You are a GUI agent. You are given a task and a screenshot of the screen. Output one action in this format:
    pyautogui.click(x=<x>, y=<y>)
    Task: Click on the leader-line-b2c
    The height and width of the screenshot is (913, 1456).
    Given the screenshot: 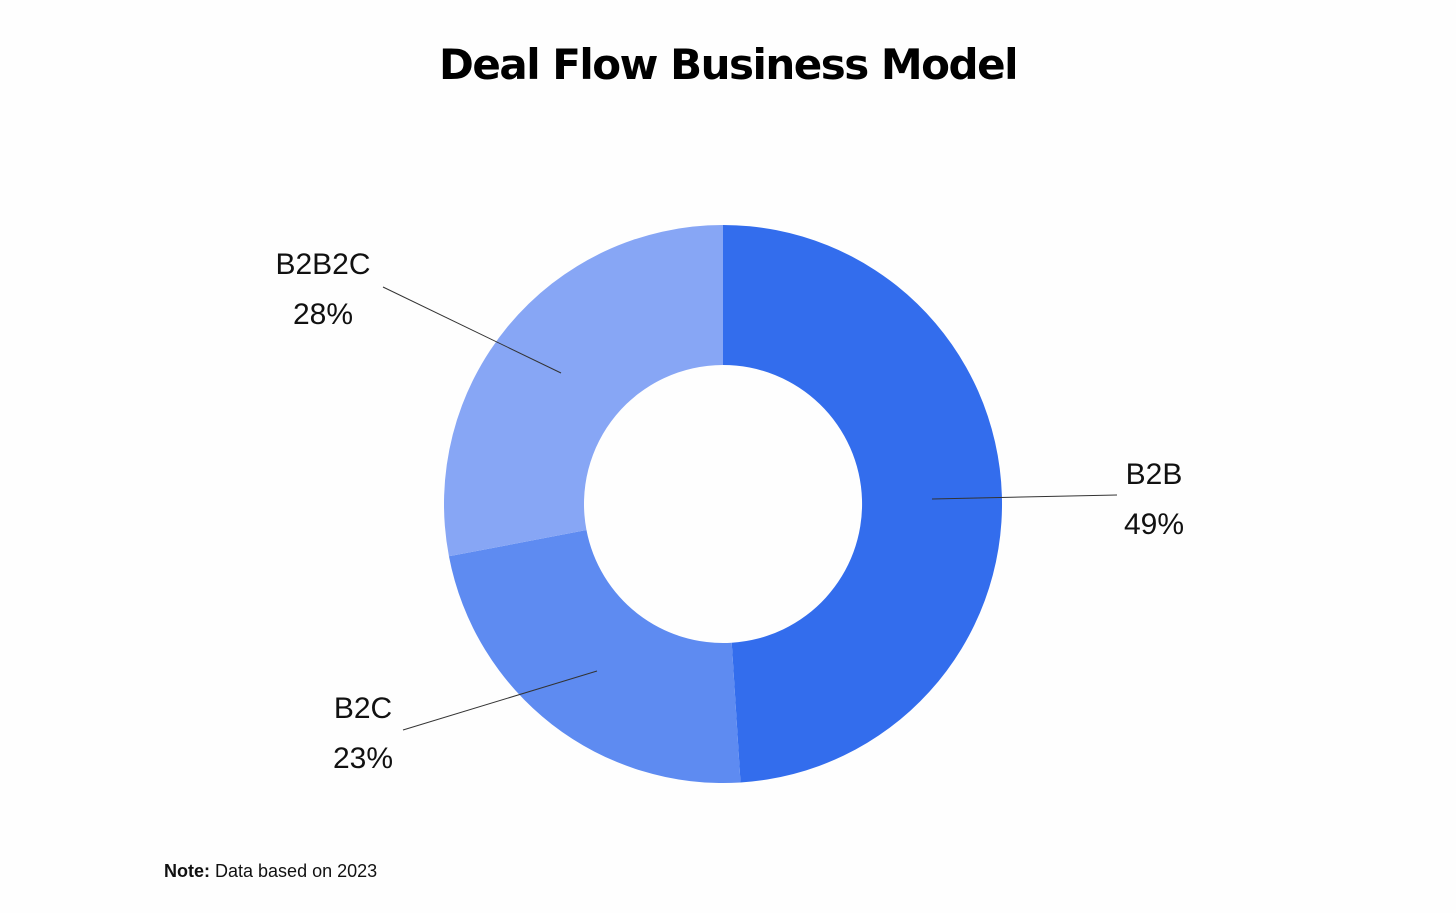 What is the action you would take?
    pyautogui.click(x=500, y=700)
    